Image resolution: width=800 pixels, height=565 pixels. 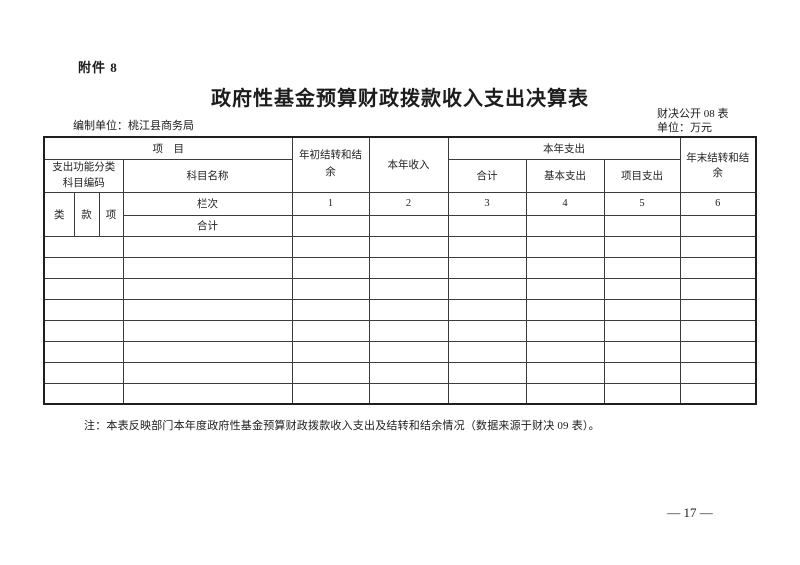 What do you see at coordinates (565, 203) in the screenshot?
I see `column-number: 4` at bounding box center [565, 203].